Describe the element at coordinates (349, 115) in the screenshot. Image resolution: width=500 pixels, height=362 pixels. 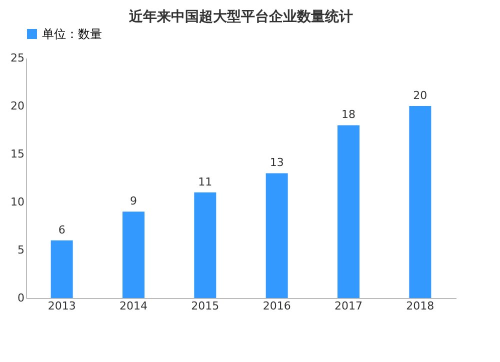
I see `data-label: 18` at that location.